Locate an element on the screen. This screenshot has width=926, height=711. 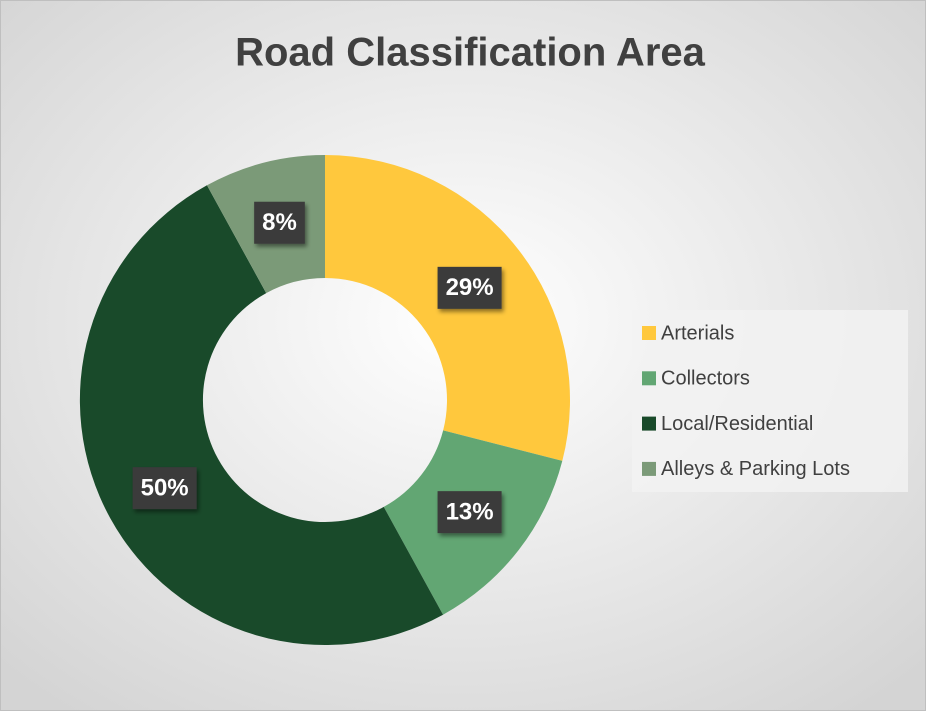
legend-label: Arterials is located at coordinates (697, 333).